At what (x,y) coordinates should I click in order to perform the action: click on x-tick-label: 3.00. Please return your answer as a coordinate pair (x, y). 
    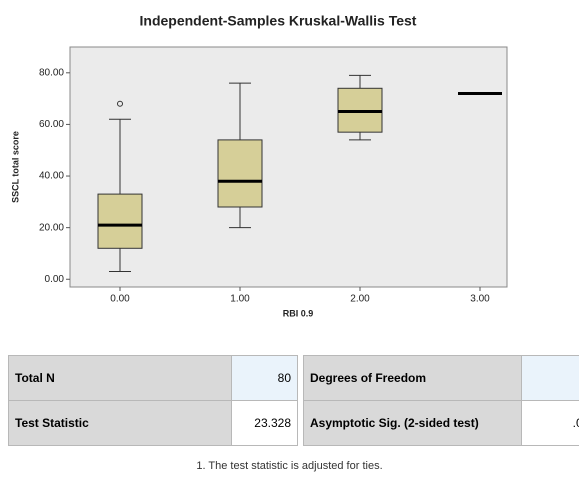
    Looking at the image, I should click on (480, 299).